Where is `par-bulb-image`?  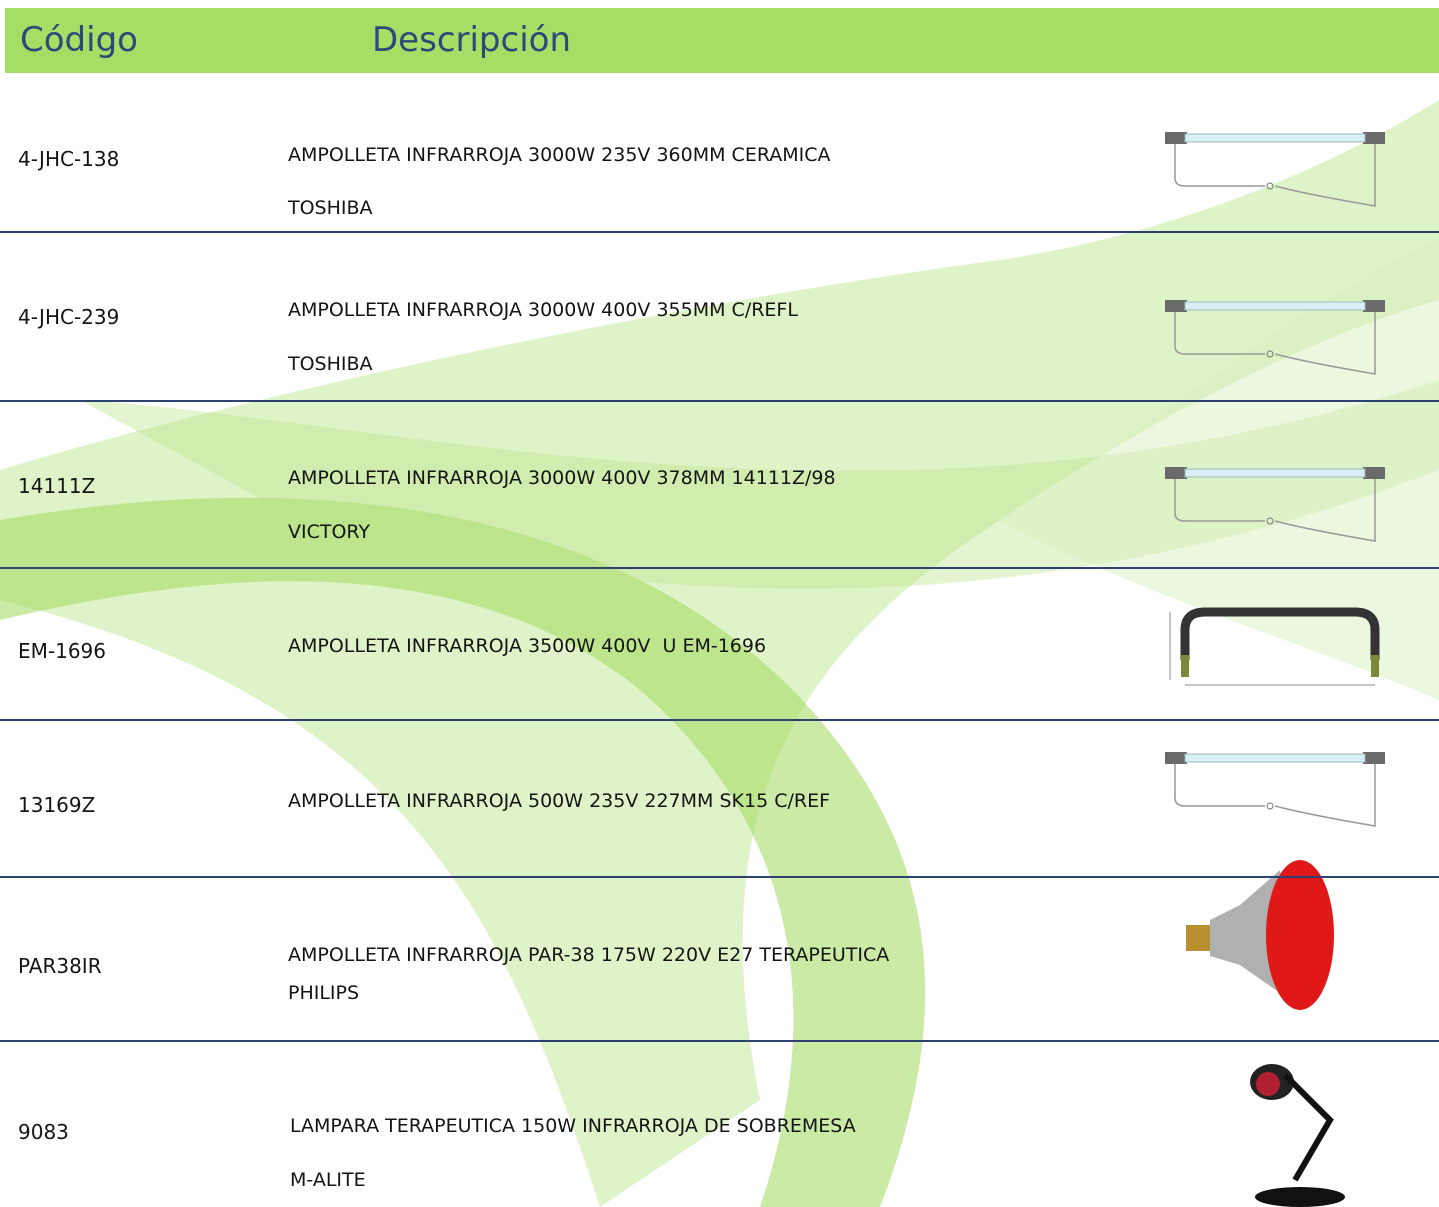 par-bulb-image is located at coordinates (1260, 935).